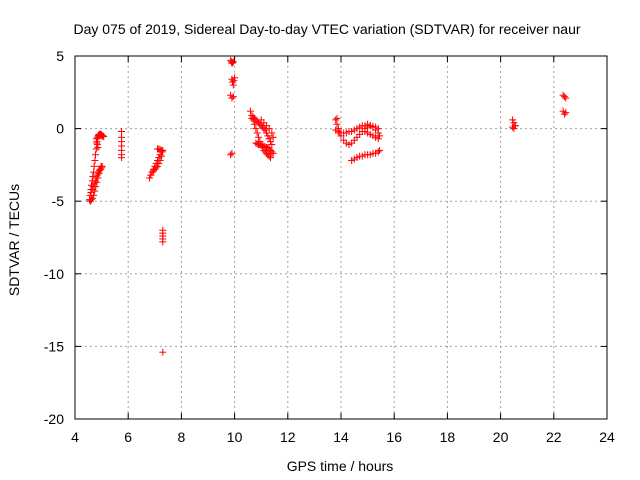 Image resolution: width=640 pixels, height=480 pixels. Describe the element at coordinates (54, 274) in the screenshot. I see `y-tick-label: -10` at that location.